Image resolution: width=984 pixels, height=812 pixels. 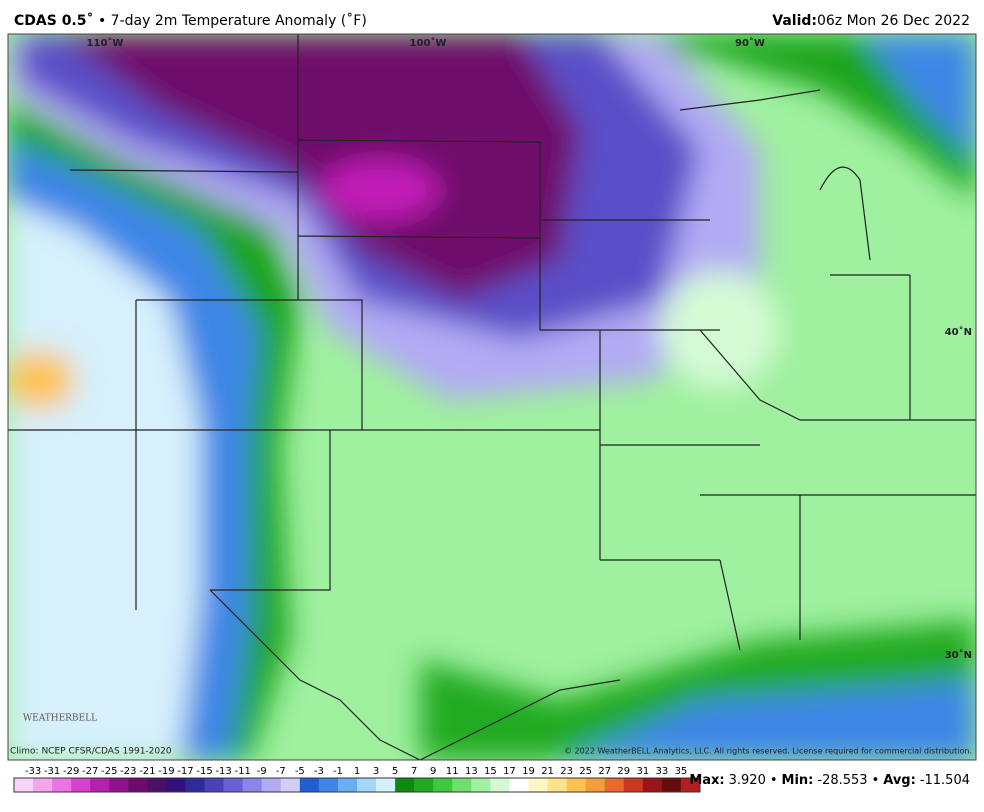 What do you see at coordinates (60, 719) in the screenshot?
I see `logo: WEATHERBELL` at bounding box center [60, 719].